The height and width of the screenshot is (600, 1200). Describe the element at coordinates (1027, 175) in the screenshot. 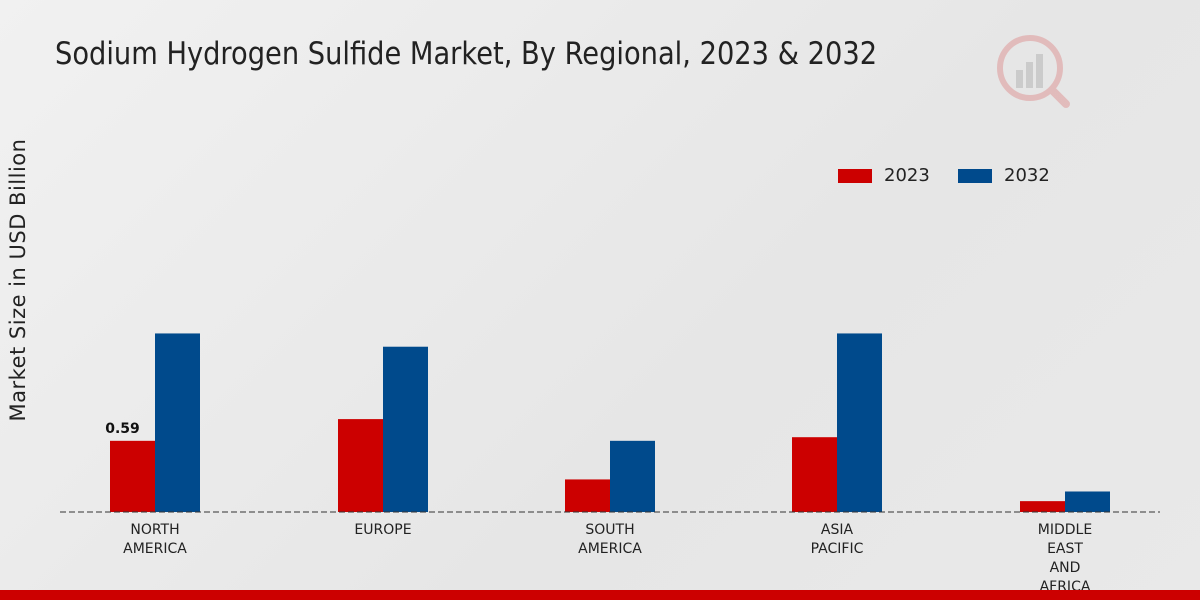

I see `legend-label-2032: 2032` at that location.